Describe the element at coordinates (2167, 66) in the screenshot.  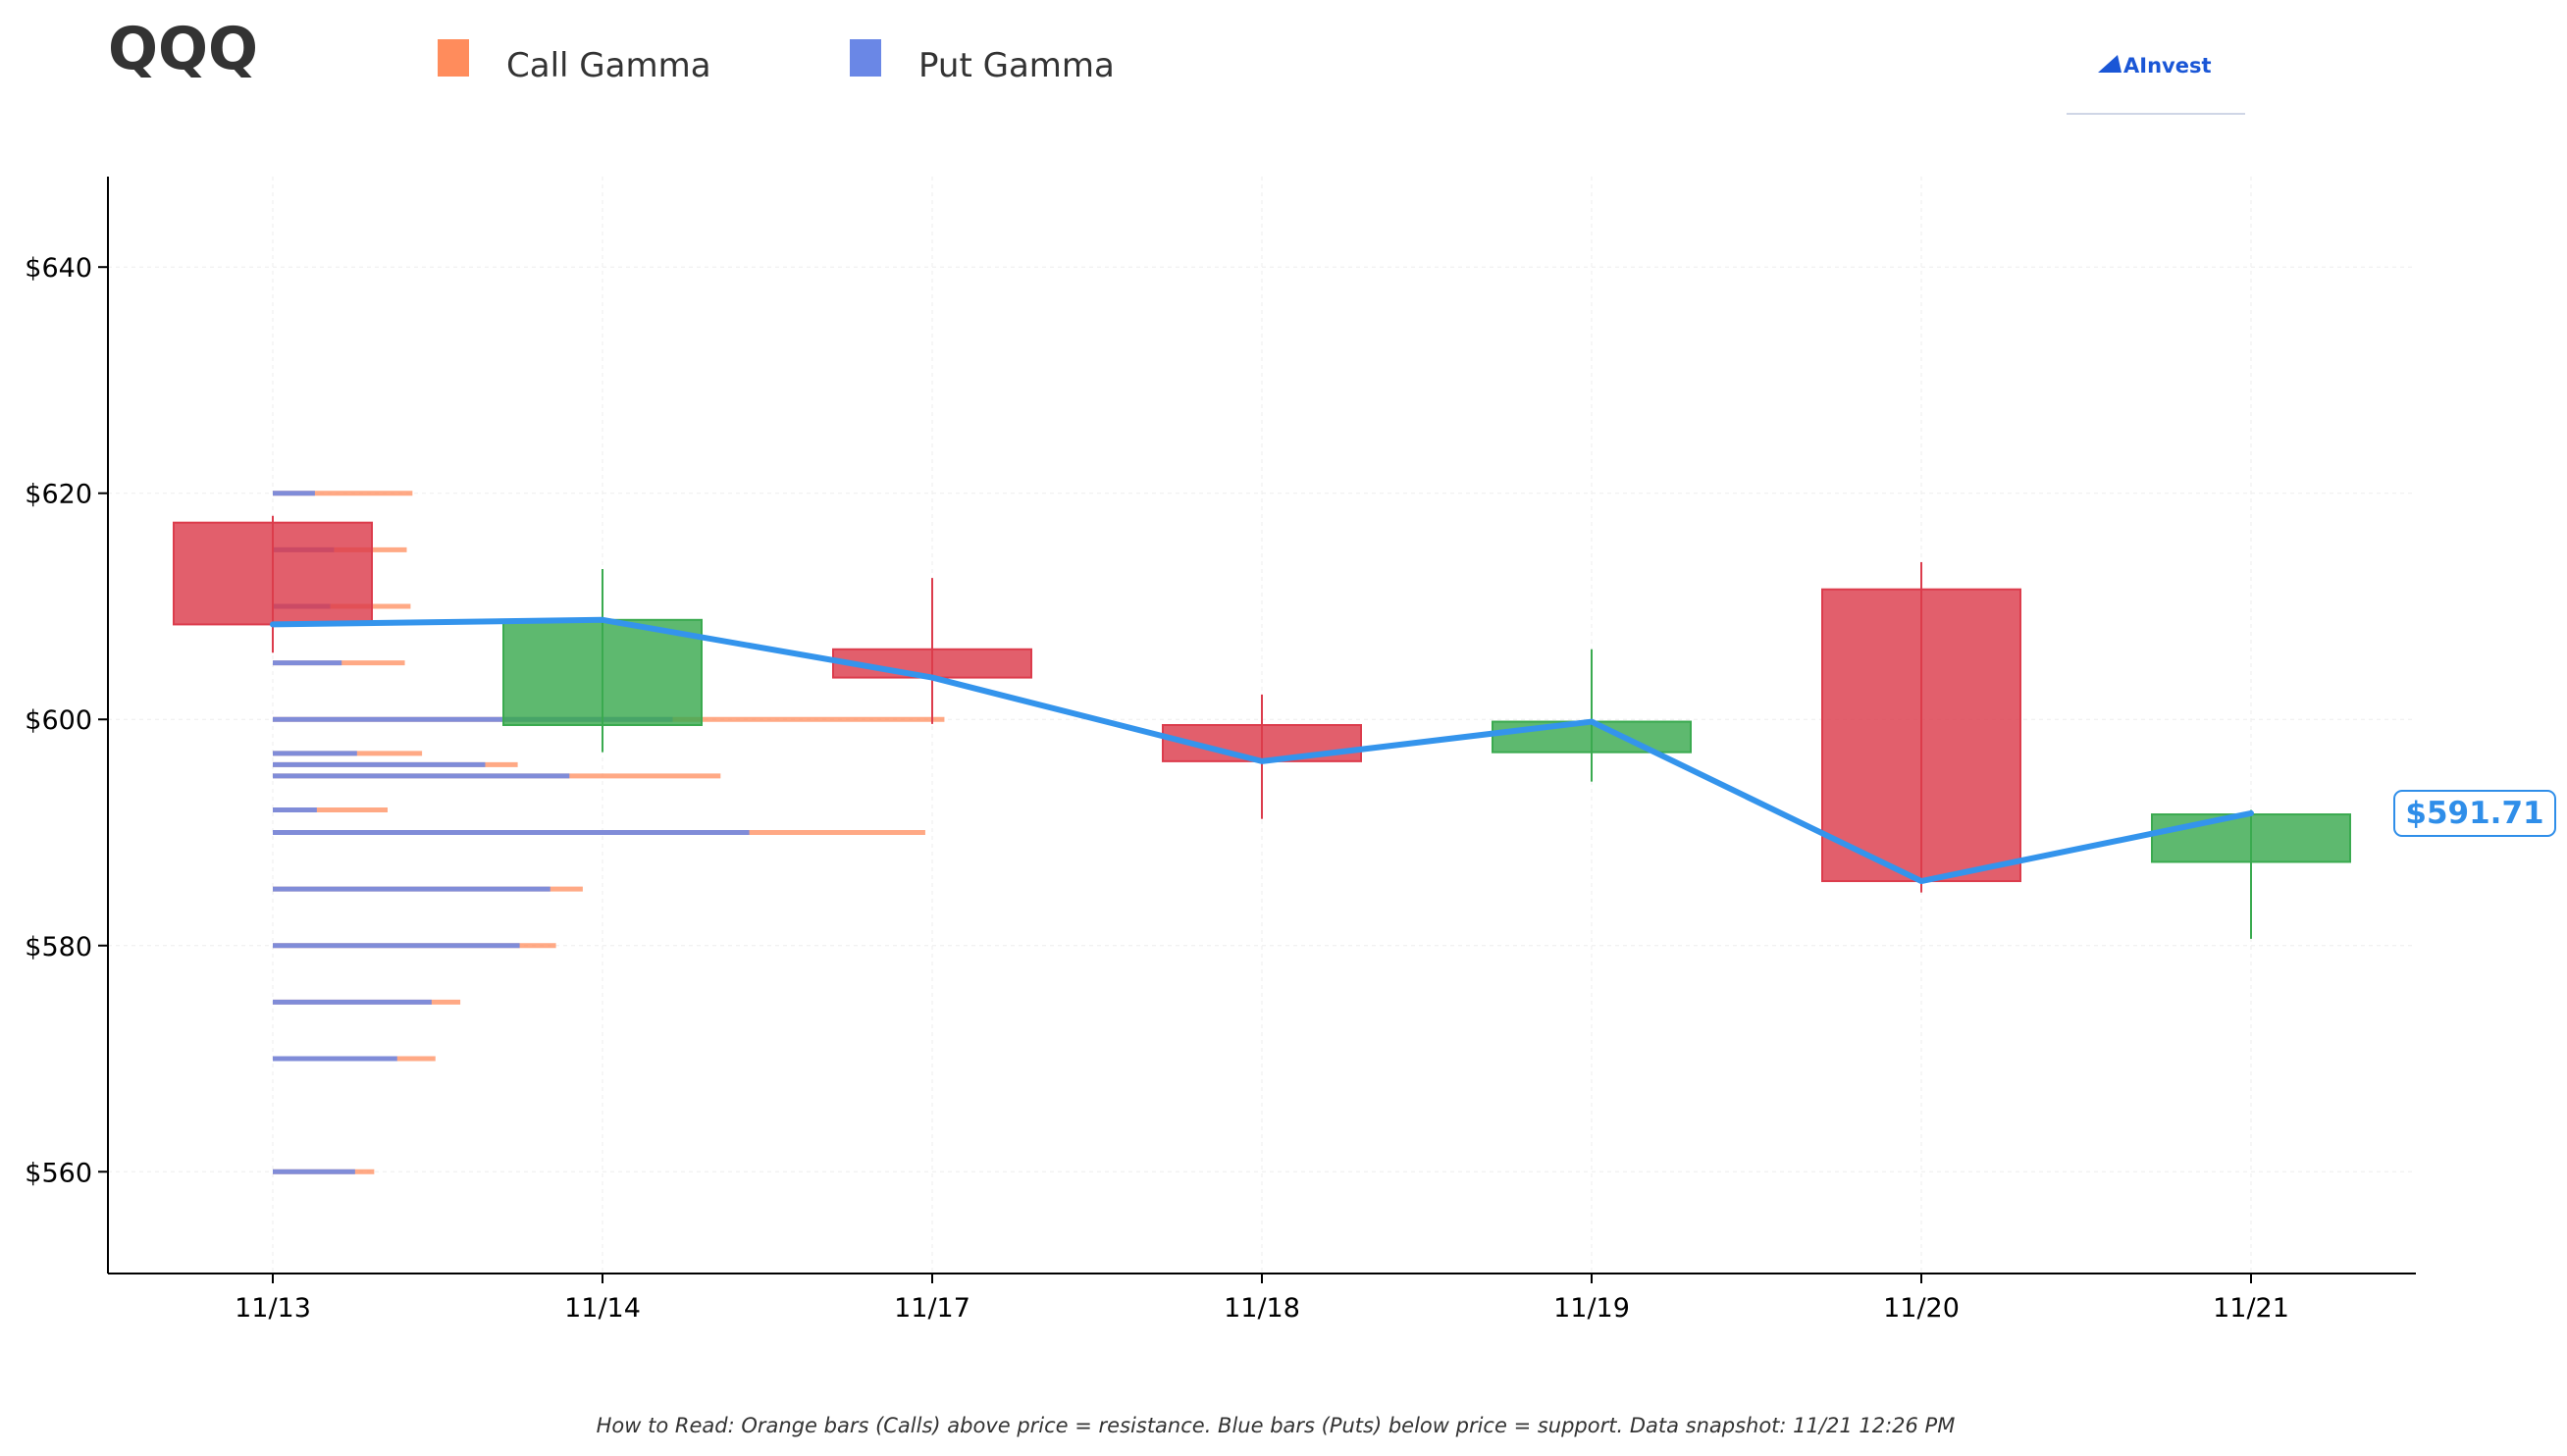
I see `brand-label: AInvest` at that location.